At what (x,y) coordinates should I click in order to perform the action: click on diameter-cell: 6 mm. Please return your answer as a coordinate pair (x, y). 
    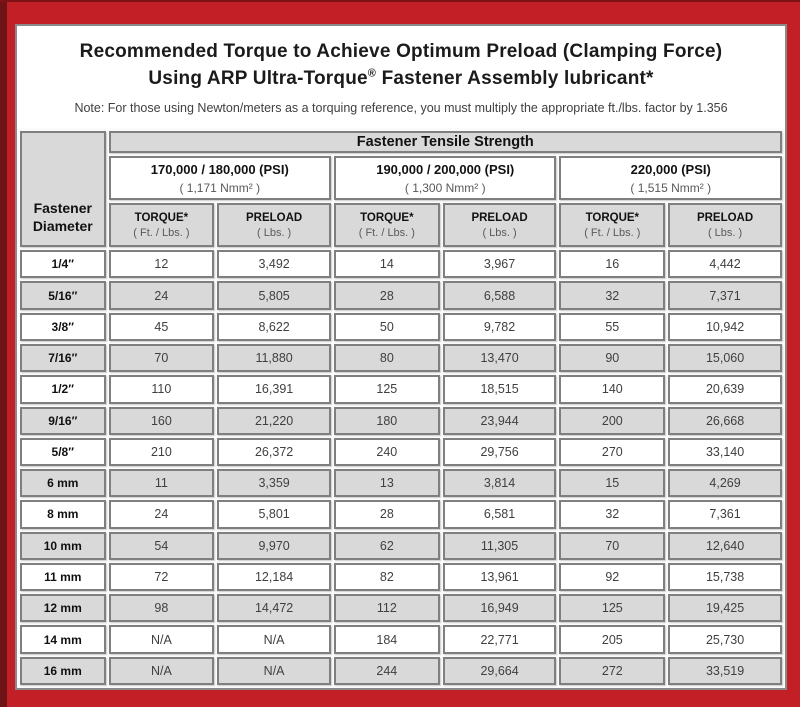
    Looking at the image, I should click on (63, 483).